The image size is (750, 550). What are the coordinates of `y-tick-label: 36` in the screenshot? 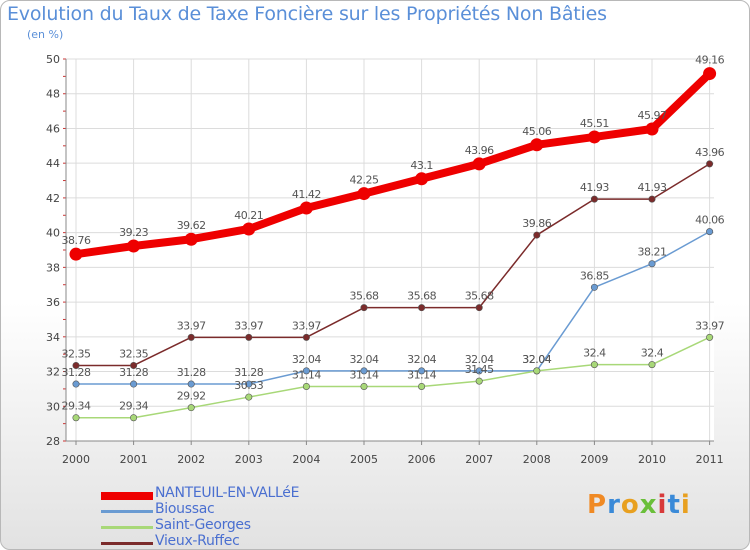 It's located at (53, 302).